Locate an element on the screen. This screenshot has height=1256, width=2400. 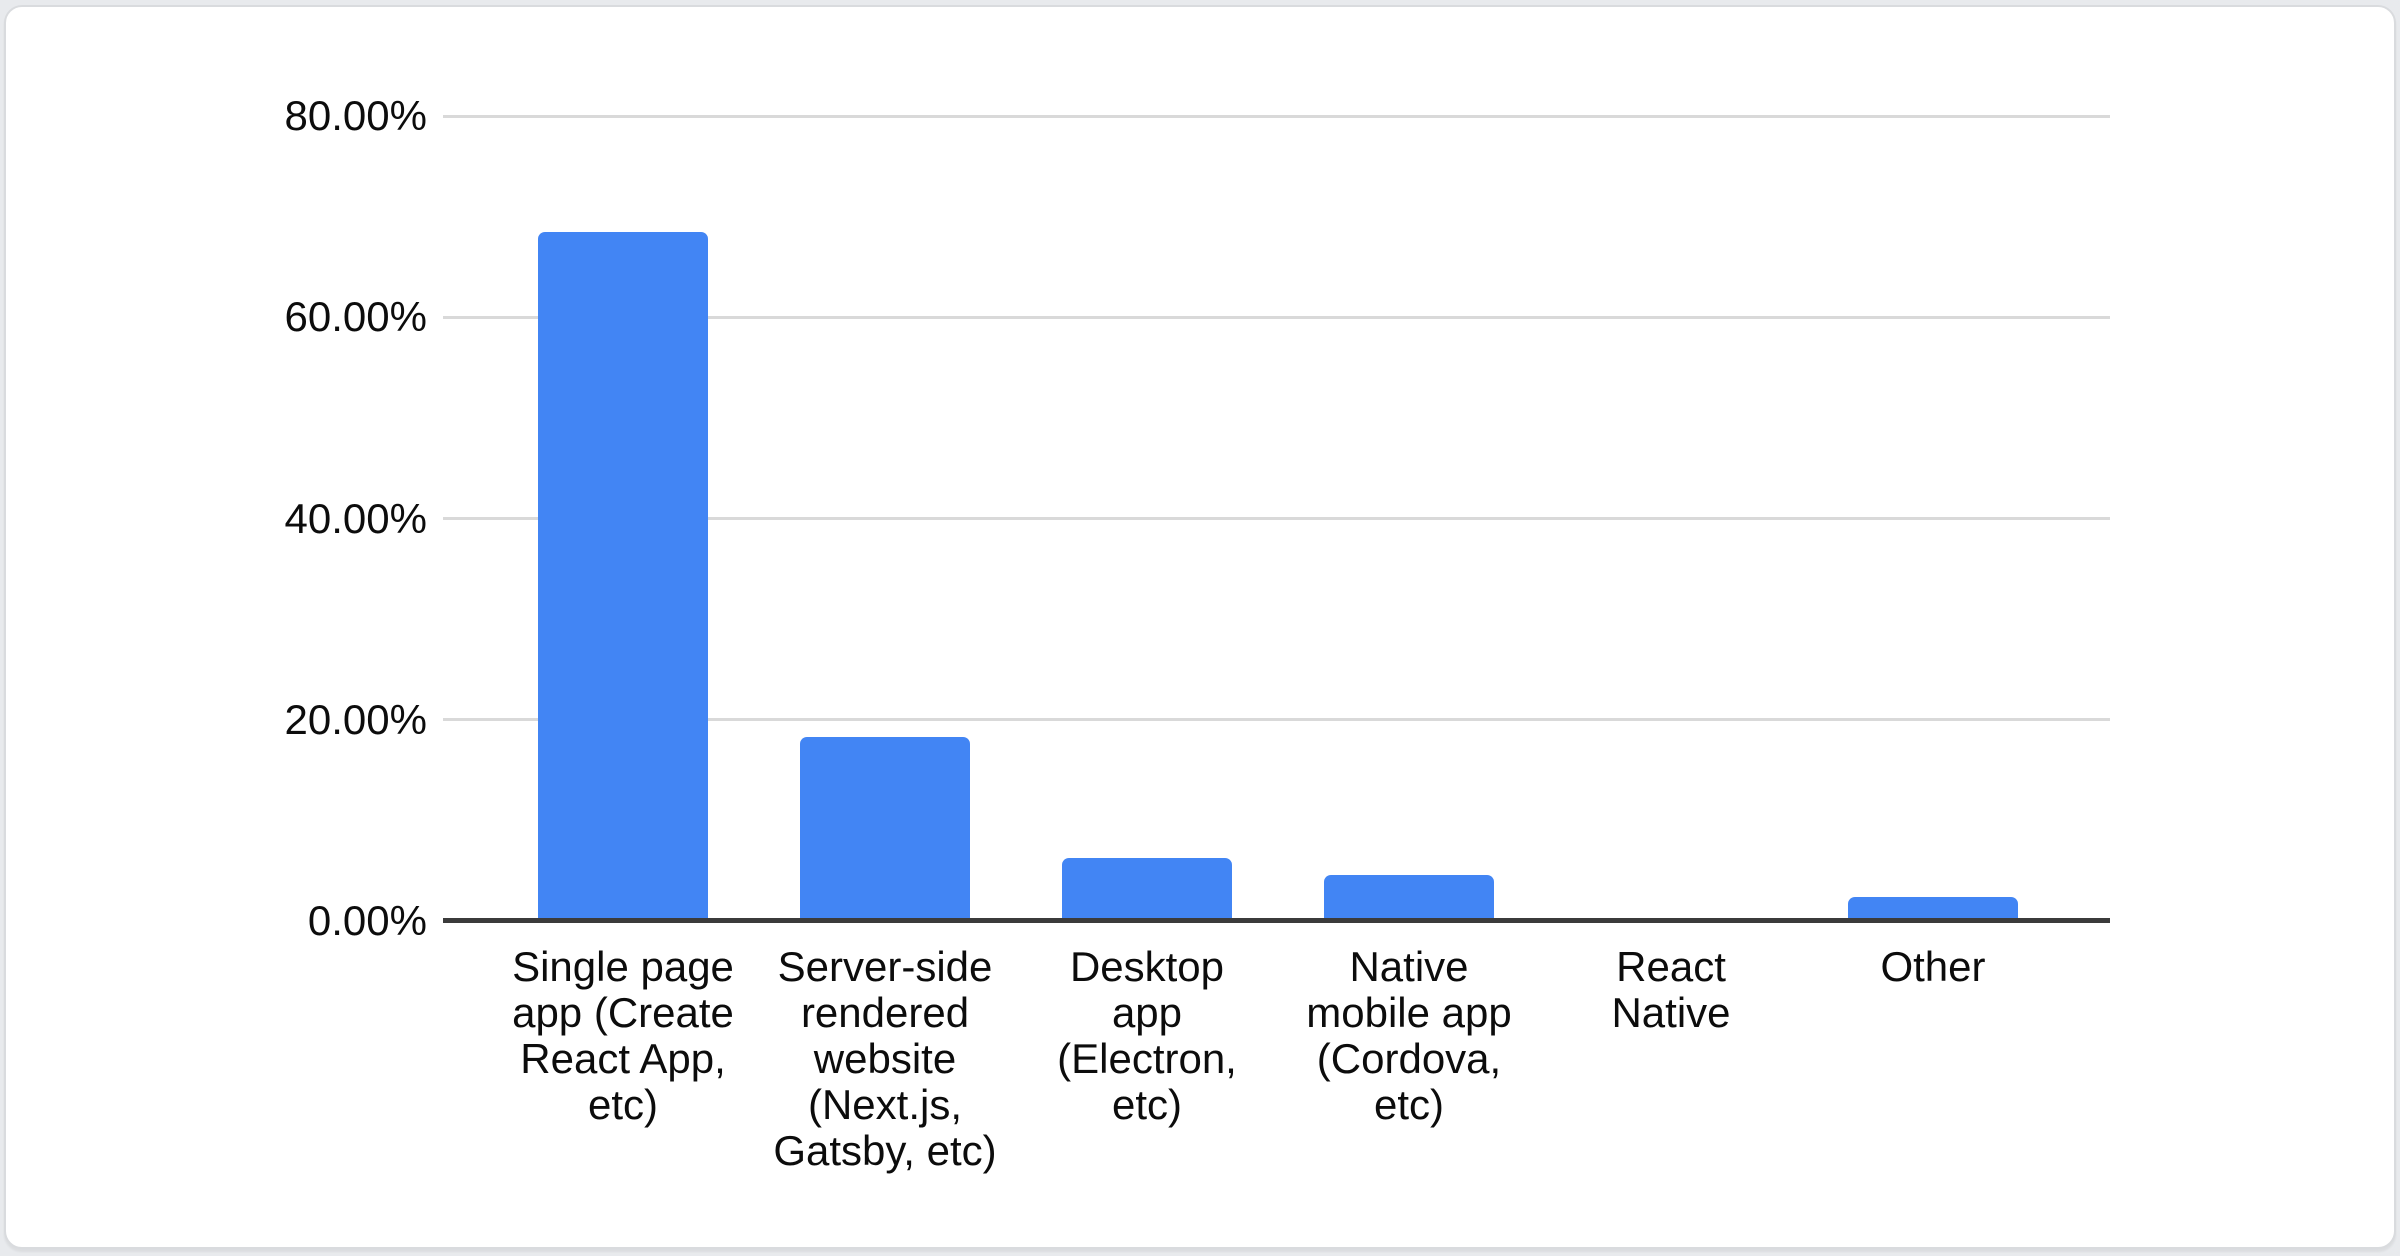
y-axis-tick-label-80: 80.00% is located at coordinates (355, 115).